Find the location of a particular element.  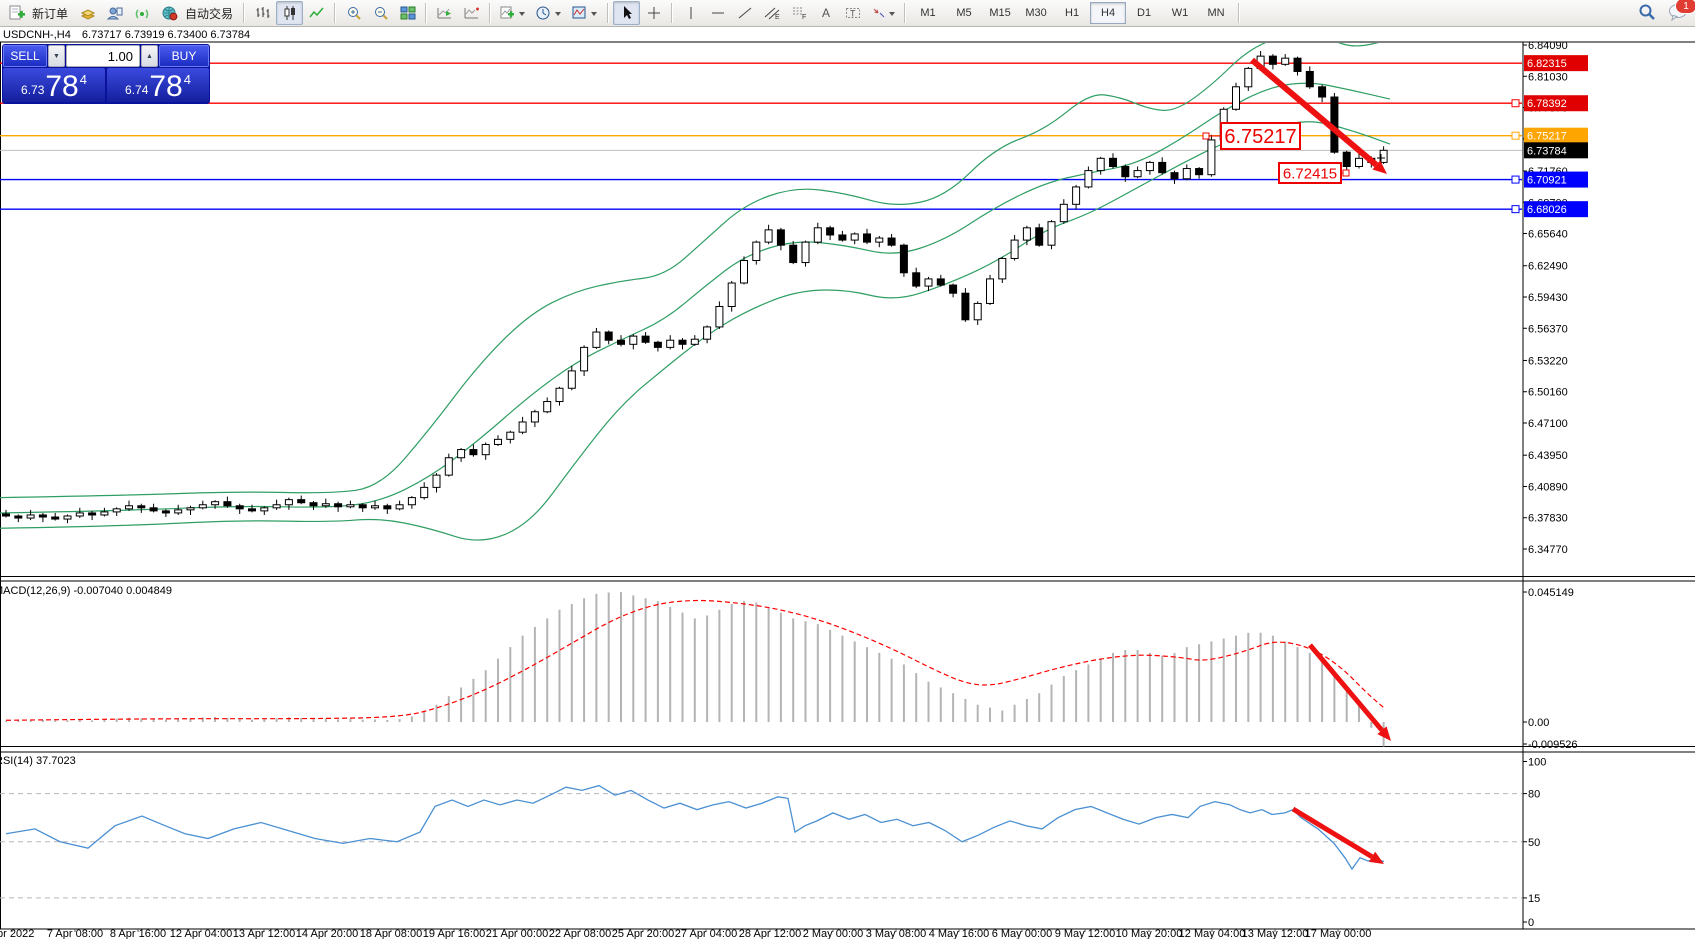

volume-decrease-button: ▼ is located at coordinates (56, 56).